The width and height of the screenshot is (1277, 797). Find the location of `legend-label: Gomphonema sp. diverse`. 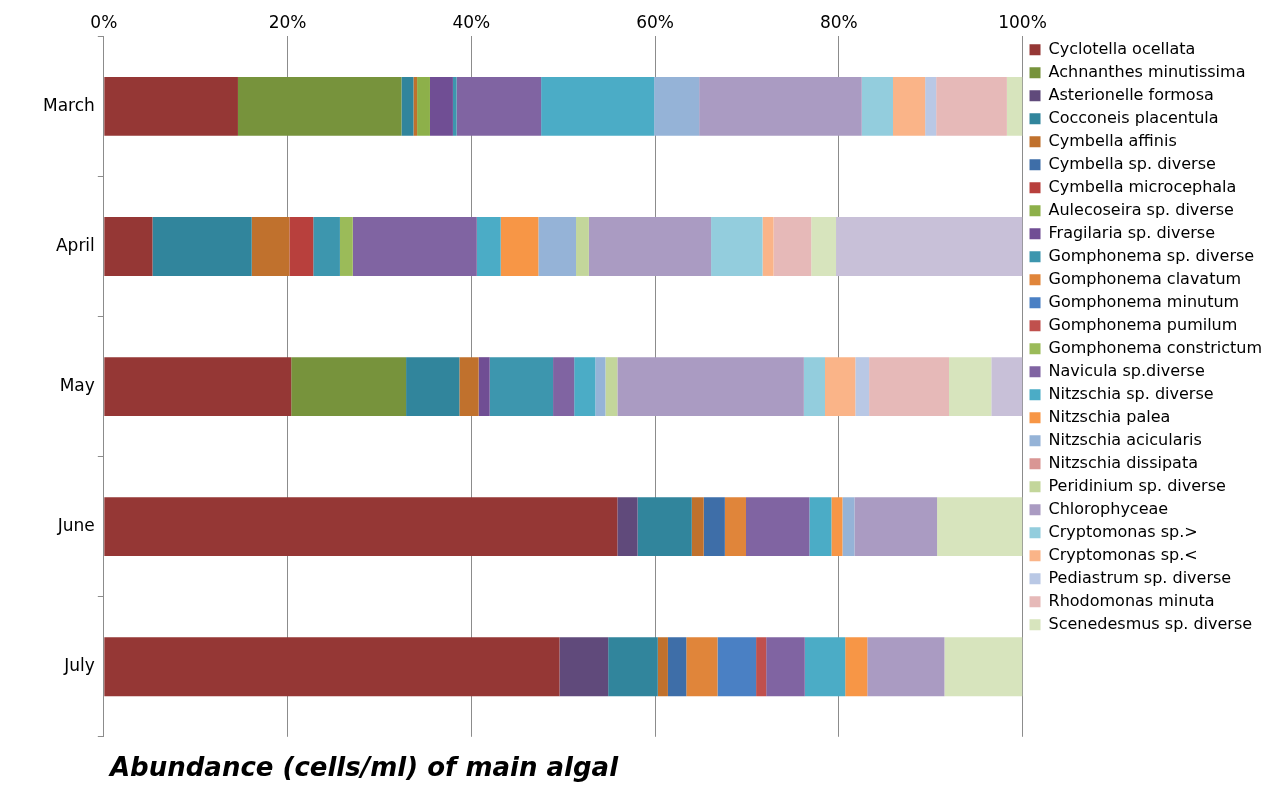

legend-label: Gomphonema sp. diverse is located at coordinates (1151, 255).